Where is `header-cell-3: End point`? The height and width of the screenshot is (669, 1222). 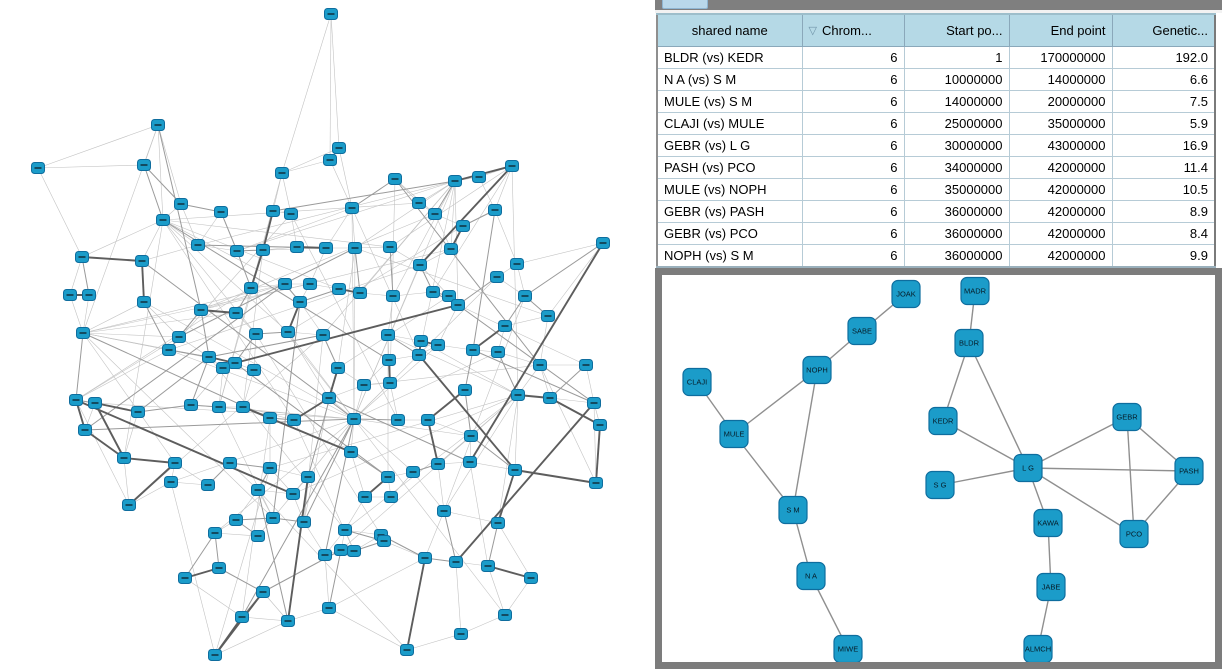 header-cell-3: End point is located at coordinates (1060, 30).